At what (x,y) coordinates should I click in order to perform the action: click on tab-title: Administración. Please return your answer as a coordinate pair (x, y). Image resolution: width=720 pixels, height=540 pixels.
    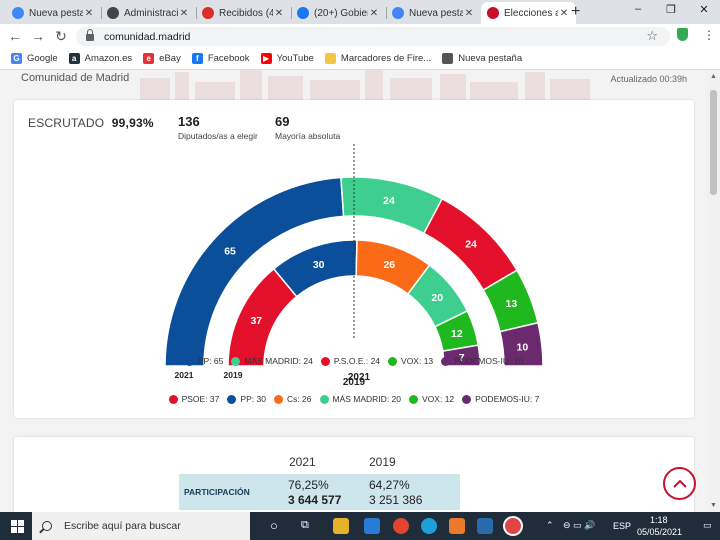
    Looking at the image, I should click on (151, 13).